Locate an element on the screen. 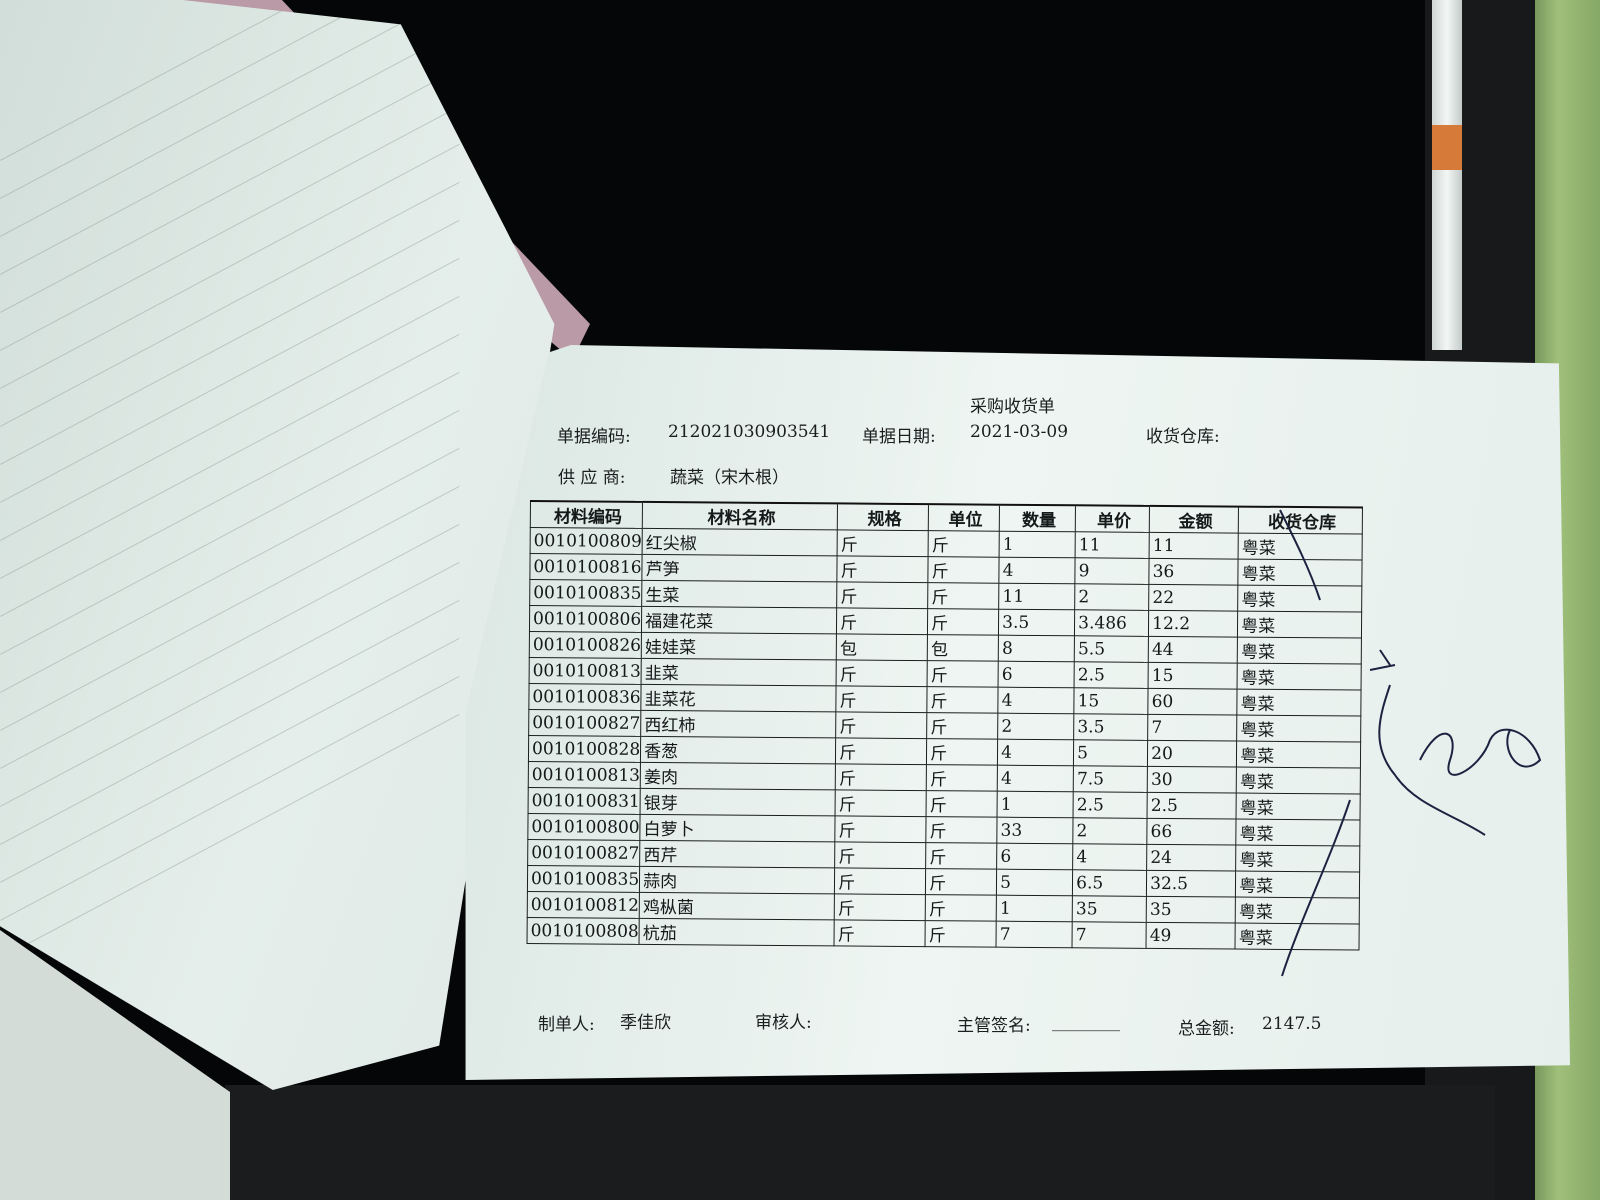  pen is located at coordinates (1447, 175).